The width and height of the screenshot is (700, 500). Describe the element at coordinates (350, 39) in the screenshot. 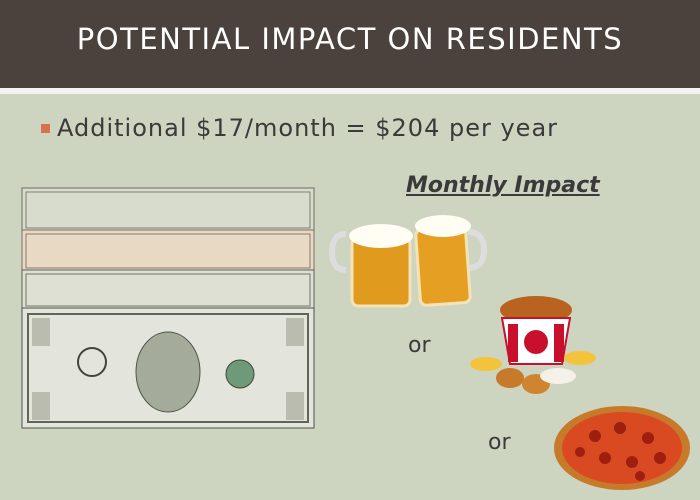

I see `slide-title: POTENTIAL IMPACT ON RESIDENTS` at that location.